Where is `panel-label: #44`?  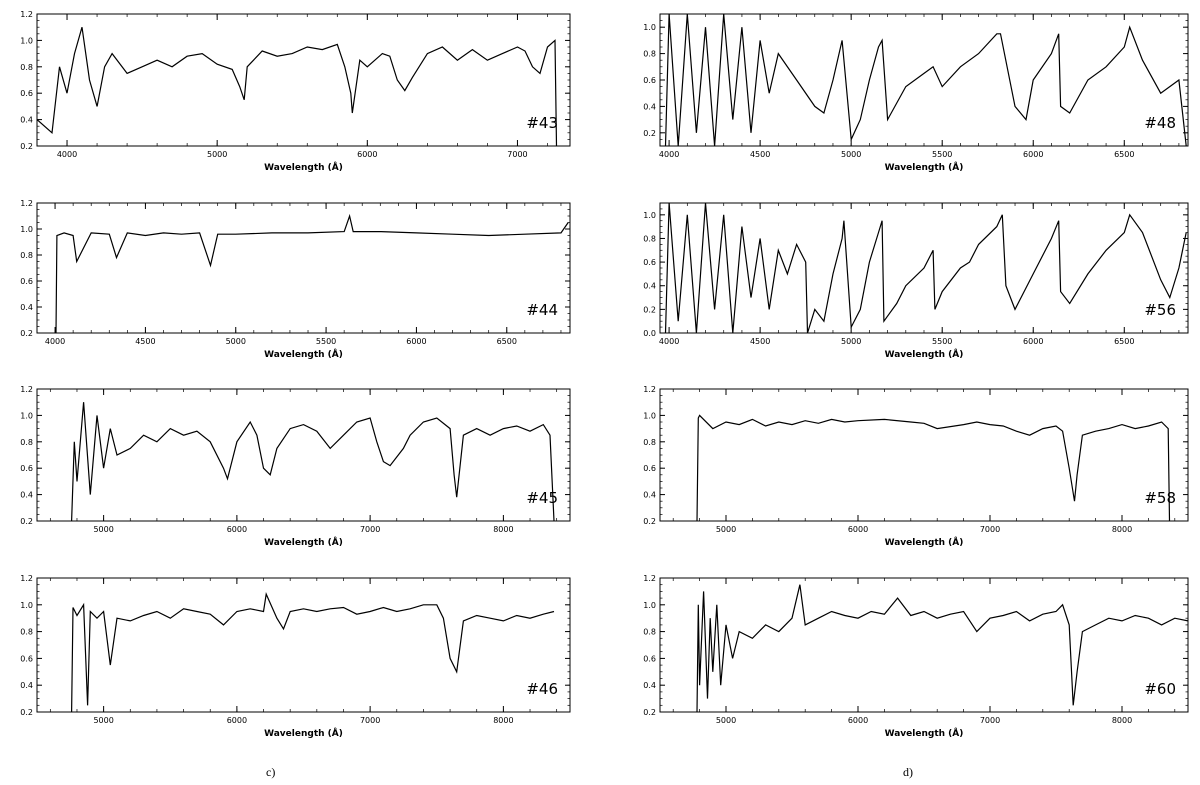 panel-label: #44 is located at coordinates (542, 310).